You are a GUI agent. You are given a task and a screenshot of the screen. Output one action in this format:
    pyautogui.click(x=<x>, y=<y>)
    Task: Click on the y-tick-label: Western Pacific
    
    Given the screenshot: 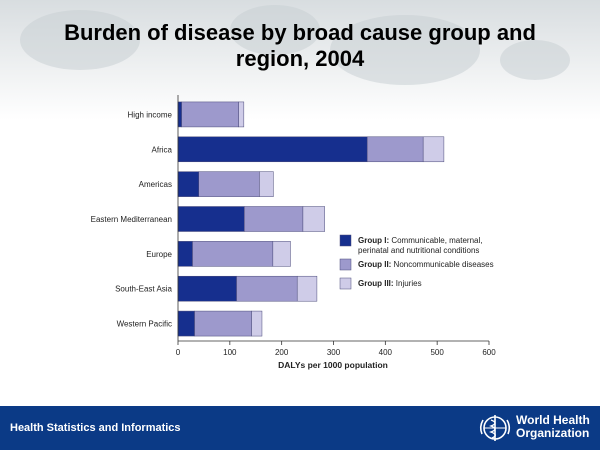 What is the action you would take?
    pyautogui.click(x=144, y=324)
    